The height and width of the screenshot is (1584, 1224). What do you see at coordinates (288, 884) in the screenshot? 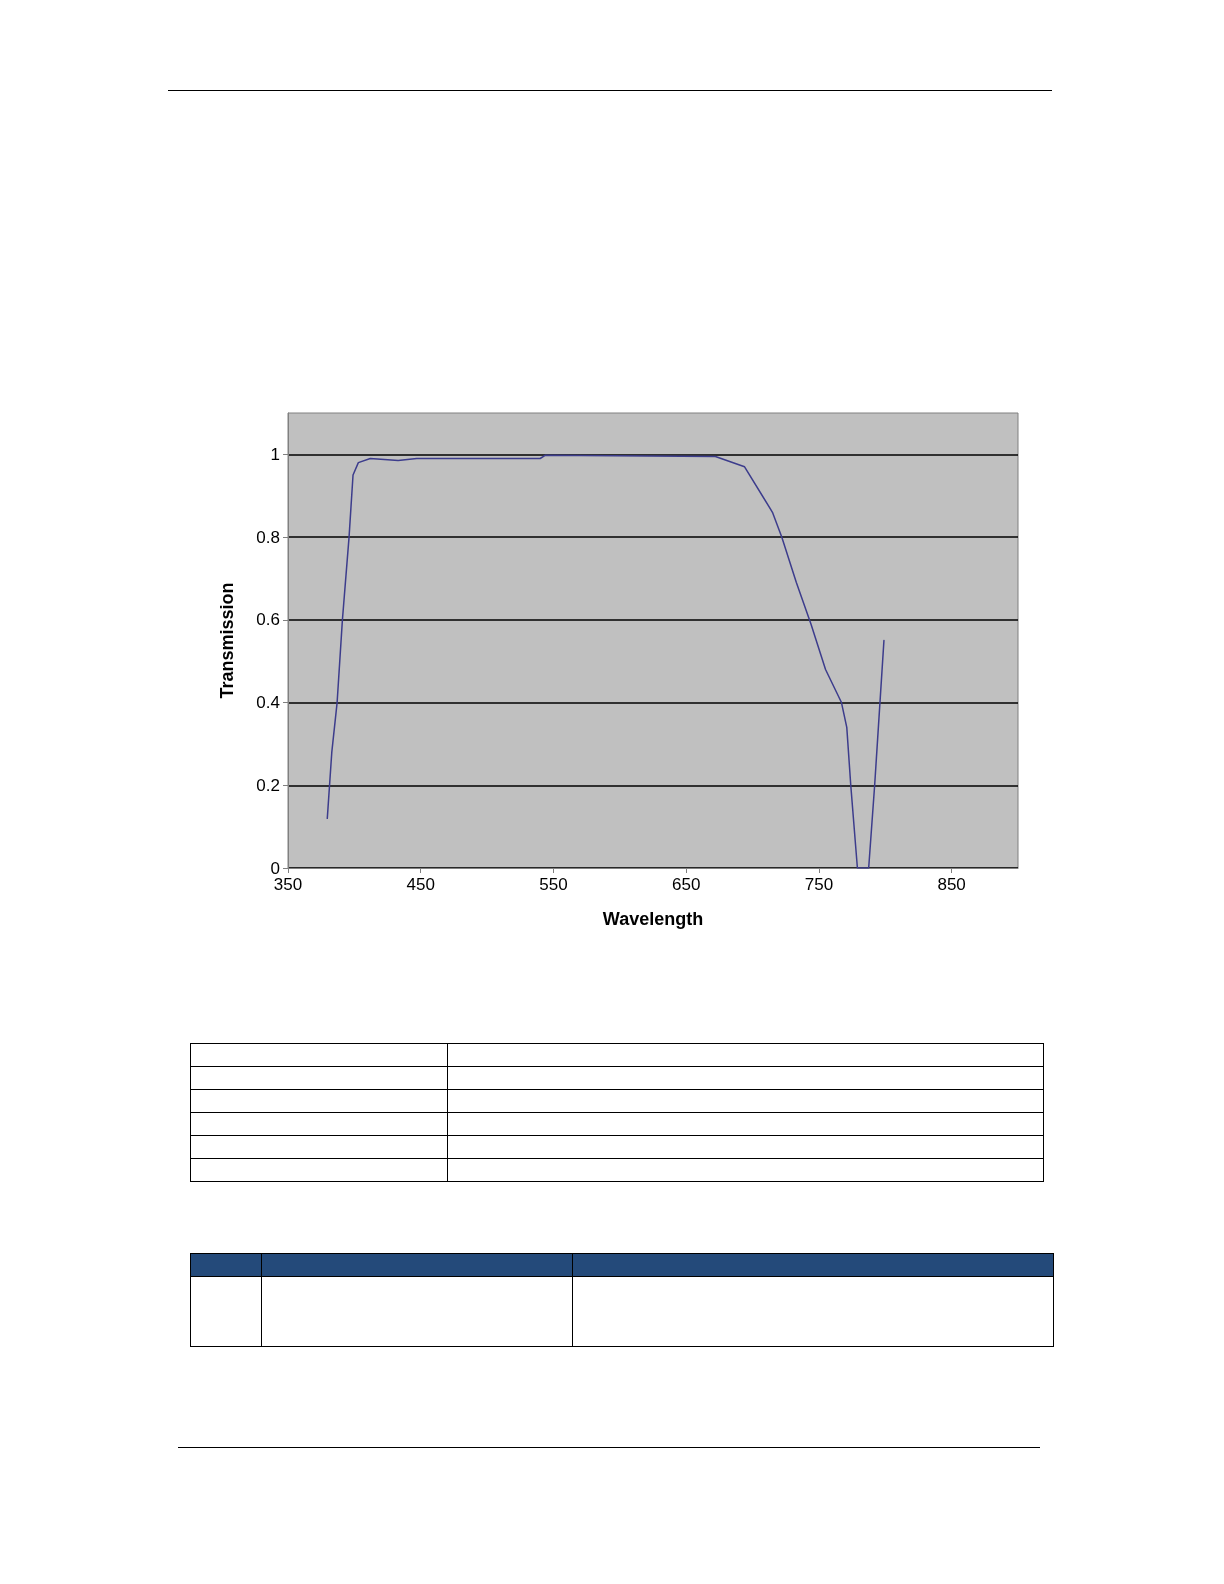
I see `x-tick-label: 350` at bounding box center [288, 884].